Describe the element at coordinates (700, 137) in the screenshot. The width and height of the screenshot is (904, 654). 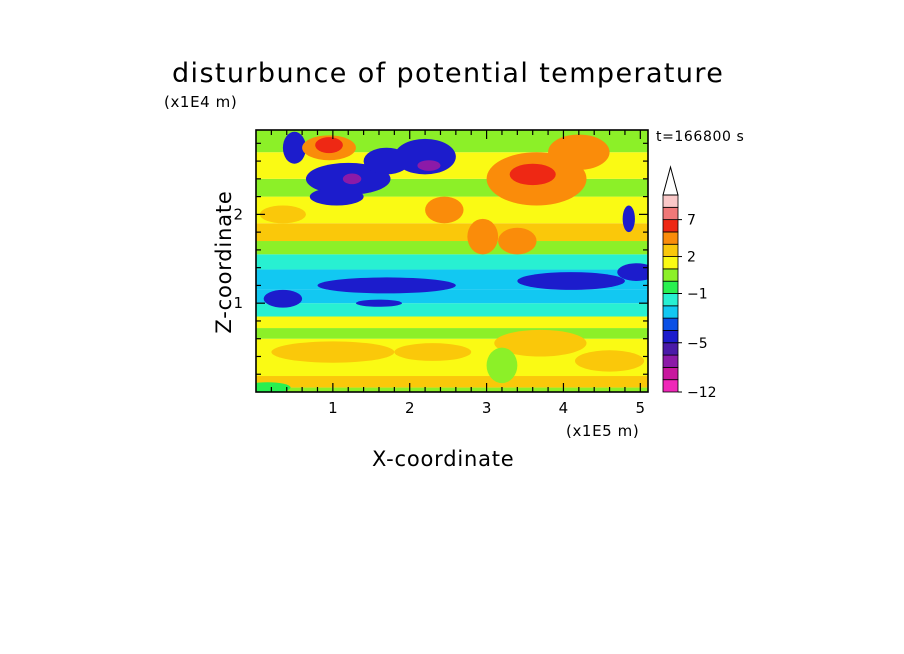
I see `time-label: t=166800 s` at that location.